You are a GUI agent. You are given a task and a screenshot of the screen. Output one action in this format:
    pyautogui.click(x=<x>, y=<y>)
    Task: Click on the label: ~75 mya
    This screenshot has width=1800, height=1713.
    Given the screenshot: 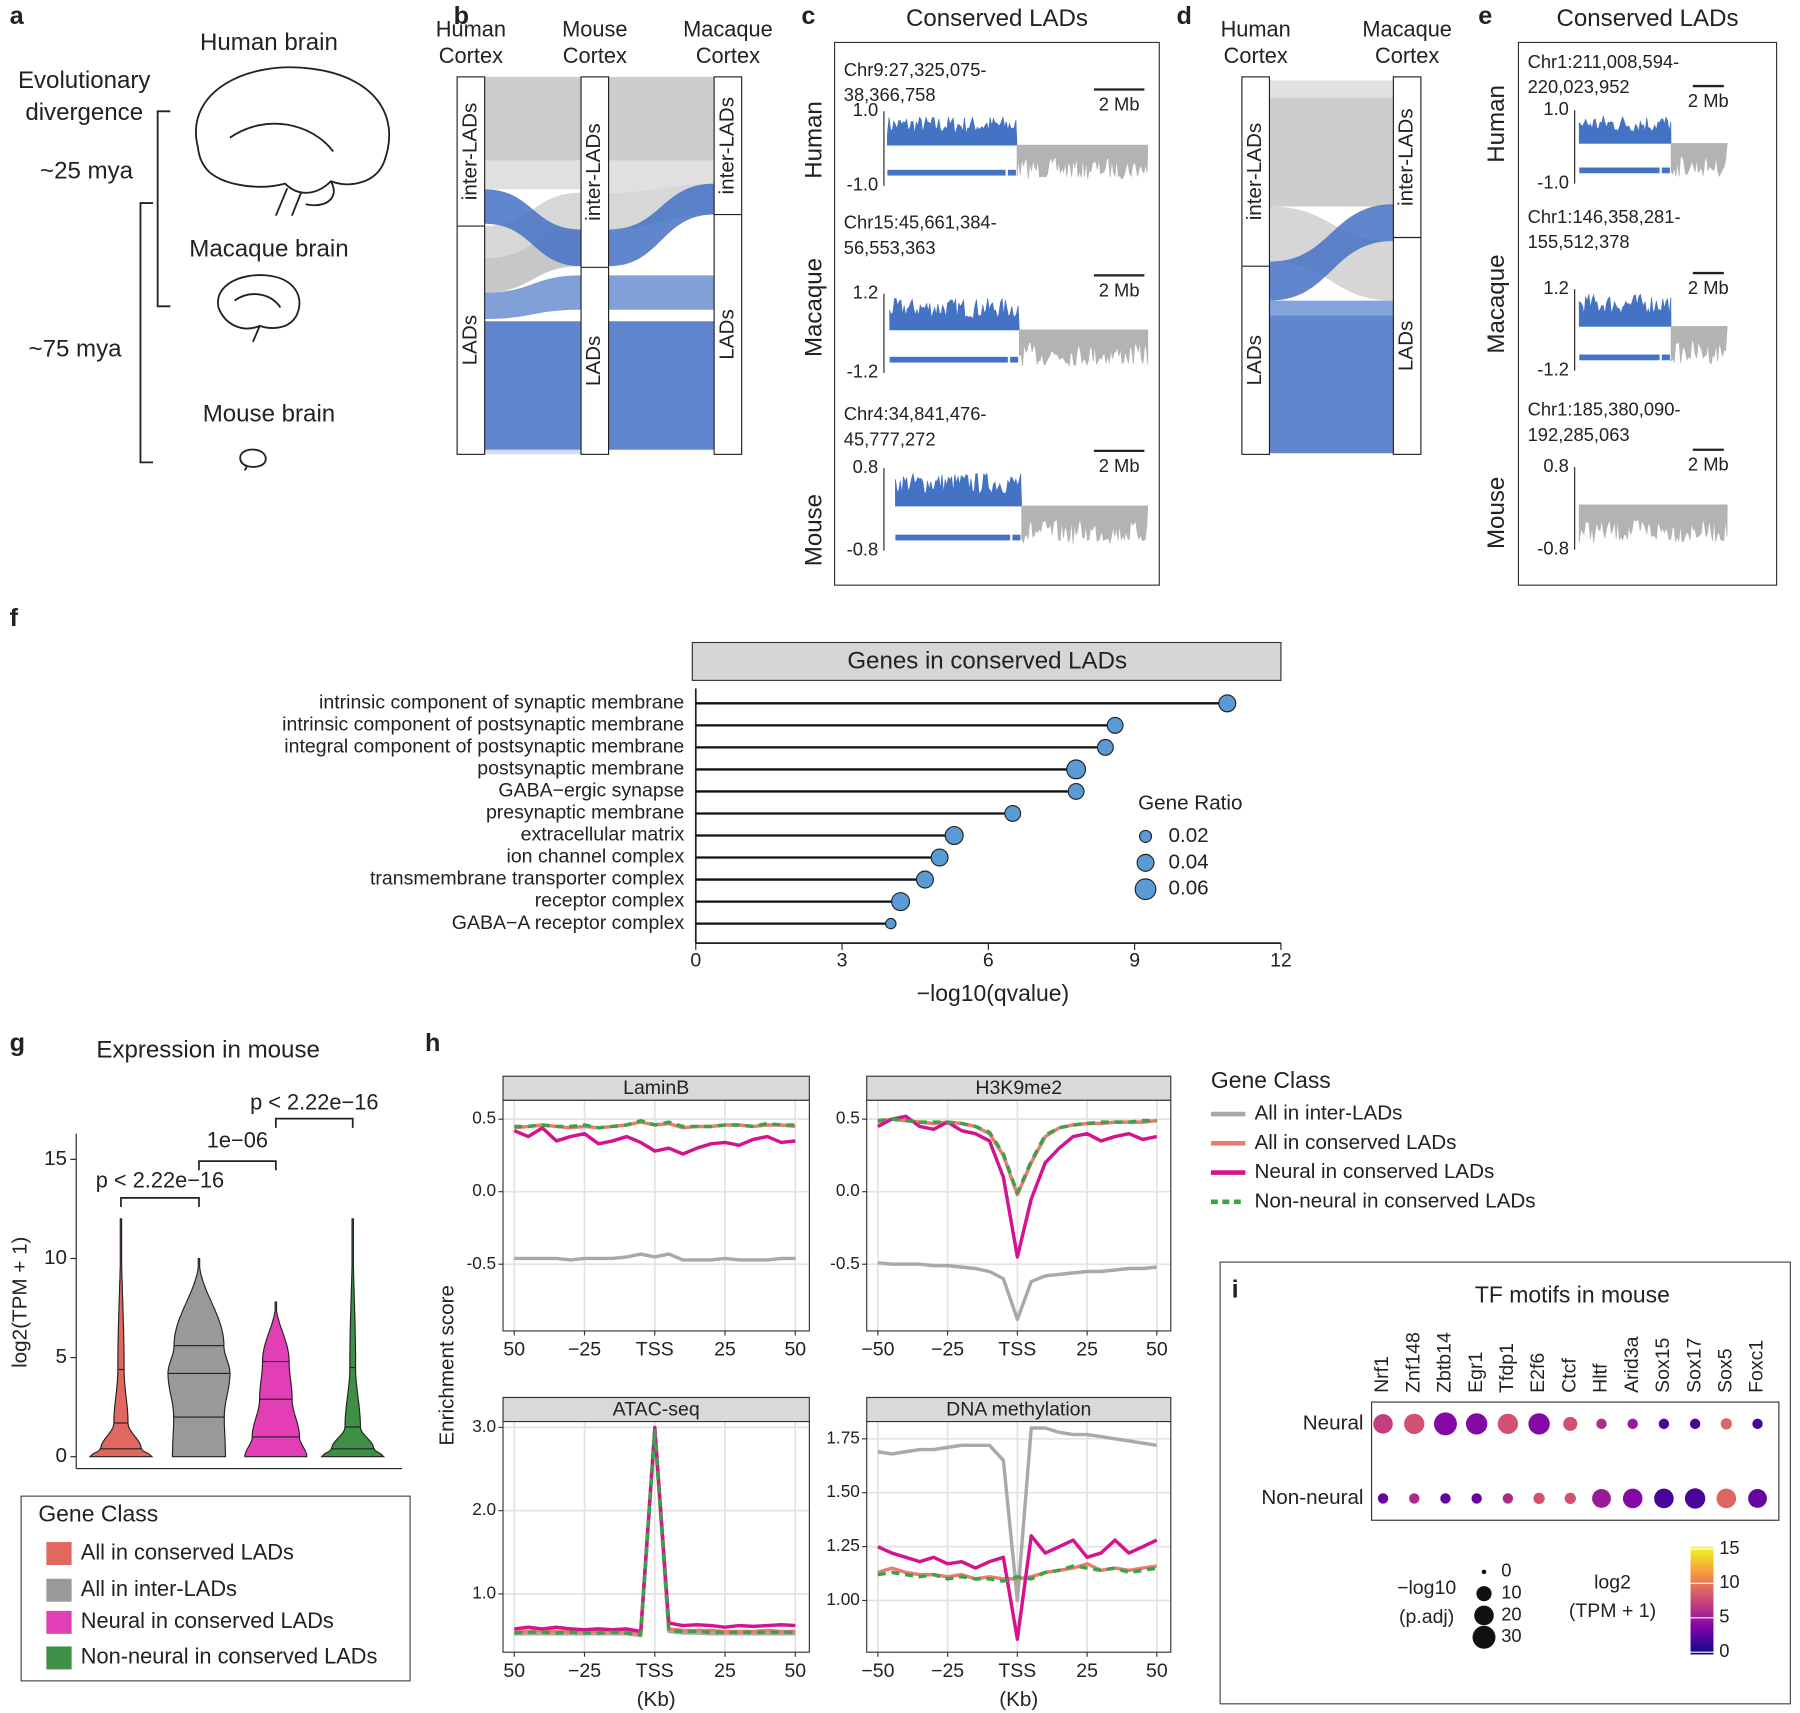 What is the action you would take?
    pyautogui.click(x=76, y=348)
    